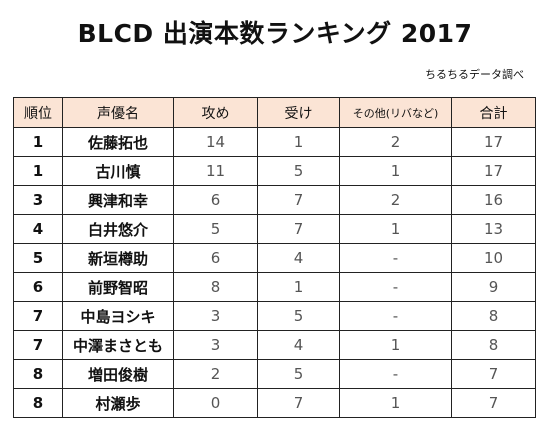 The image size is (550, 435). Describe the element at coordinates (493, 287) in the screenshot. I see `total-cell: 9` at that location.